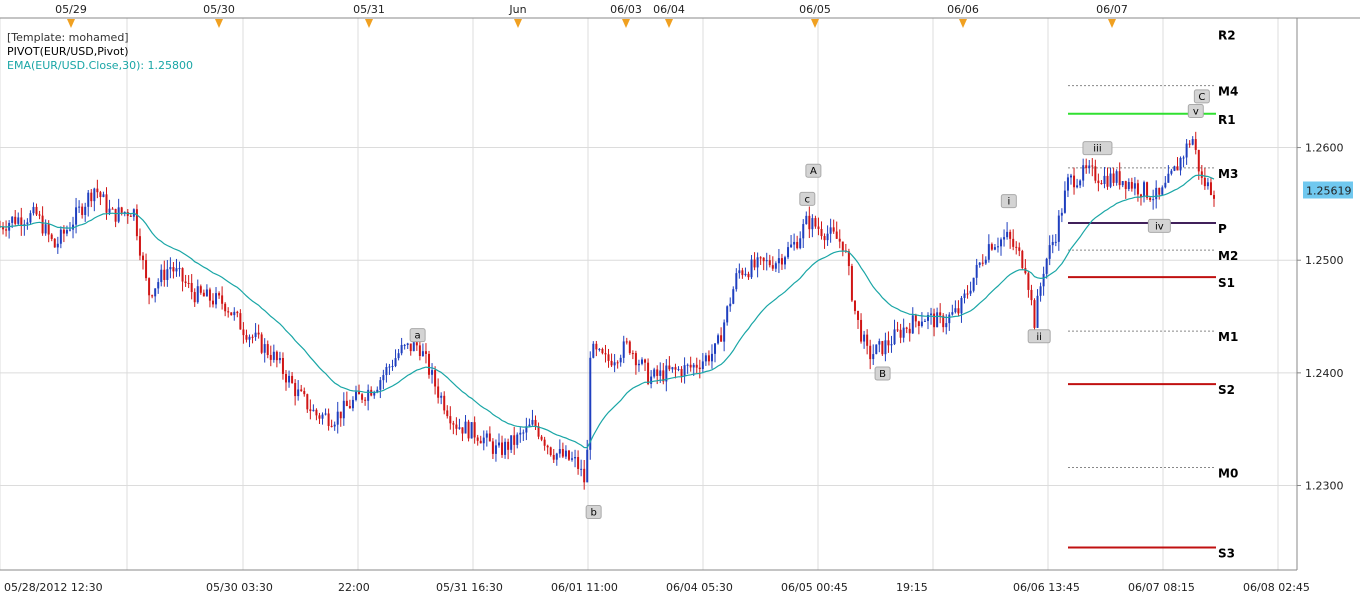 Image resolution: width=1360 pixels, height=598 pixels. What do you see at coordinates (369, 9) in the screenshot?
I see `top-date-label: 05/31` at bounding box center [369, 9].